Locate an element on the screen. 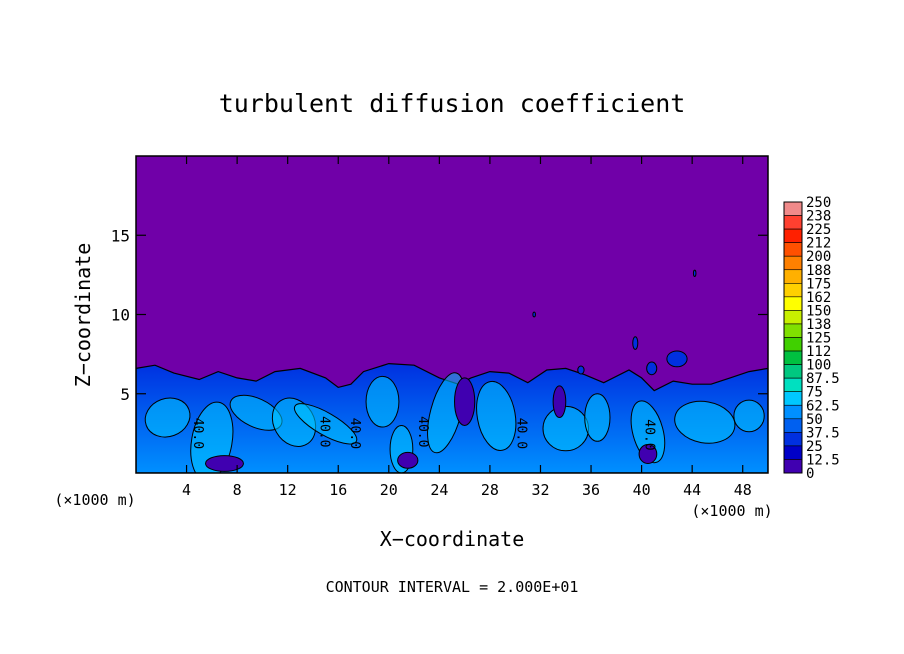  colorbar-label: 75 is located at coordinates (814, 393).